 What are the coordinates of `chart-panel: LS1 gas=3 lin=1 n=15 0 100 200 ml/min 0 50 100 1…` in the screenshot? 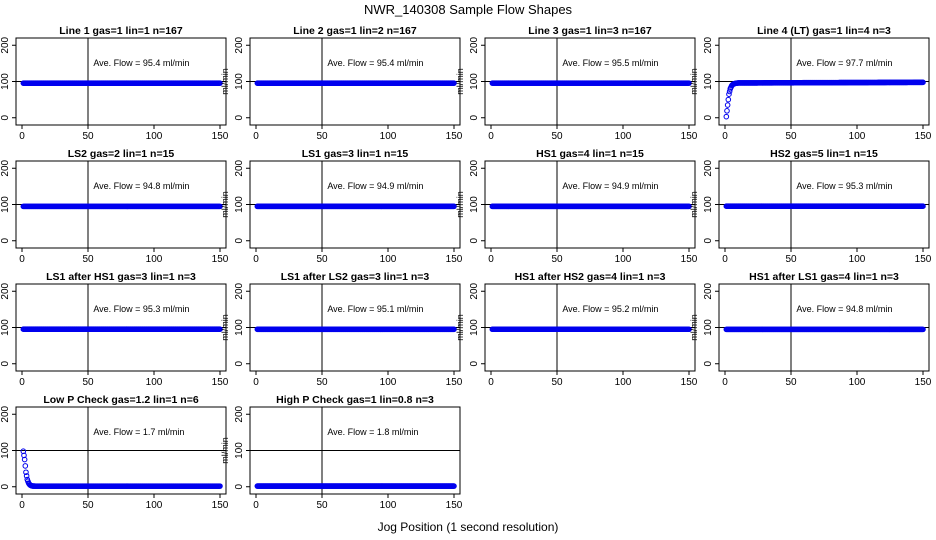 It's located at (341, 206).